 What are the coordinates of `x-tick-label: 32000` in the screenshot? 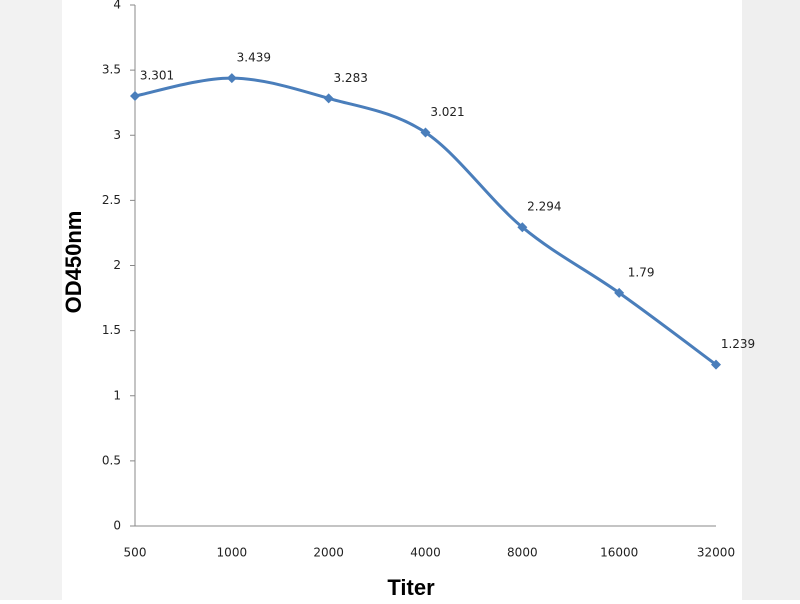 It's located at (716, 553).